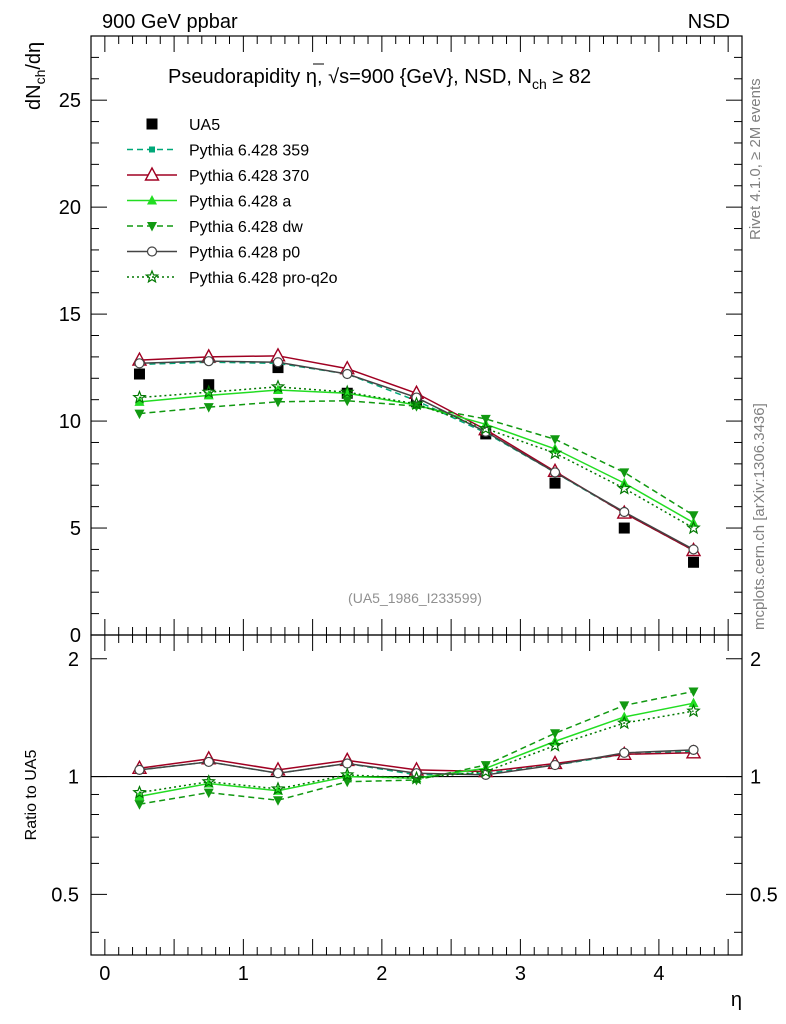 The height and width of the screenshot is (1024, 786). Describe the element at coordinates (520, 974) in the screenshot. I see `xtick-label: 3` at that location.